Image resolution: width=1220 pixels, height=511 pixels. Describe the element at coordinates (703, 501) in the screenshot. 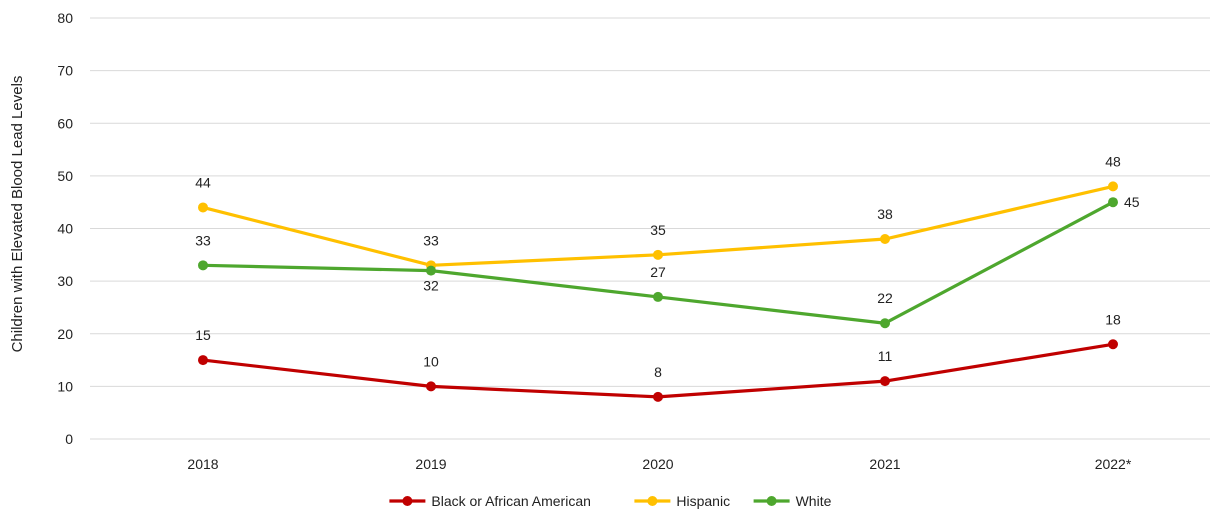

I see `legend-label: Hispanic` at that location.